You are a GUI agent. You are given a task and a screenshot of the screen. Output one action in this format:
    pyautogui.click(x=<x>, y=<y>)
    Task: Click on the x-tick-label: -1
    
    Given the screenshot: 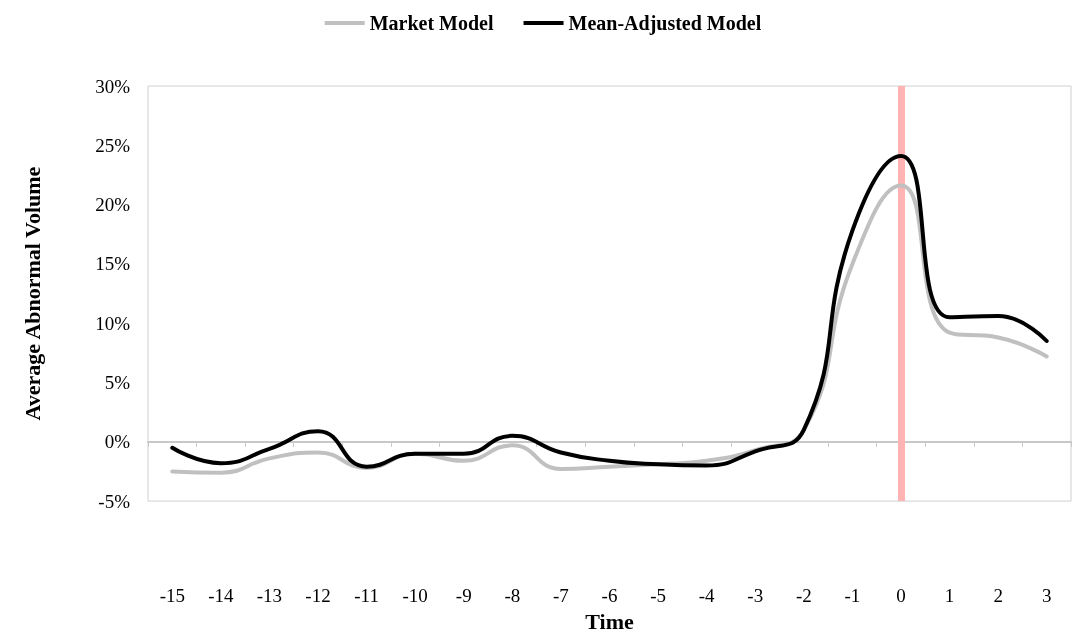 What is the action you would take?
    pyautogui.click(x=852, y=596)
    